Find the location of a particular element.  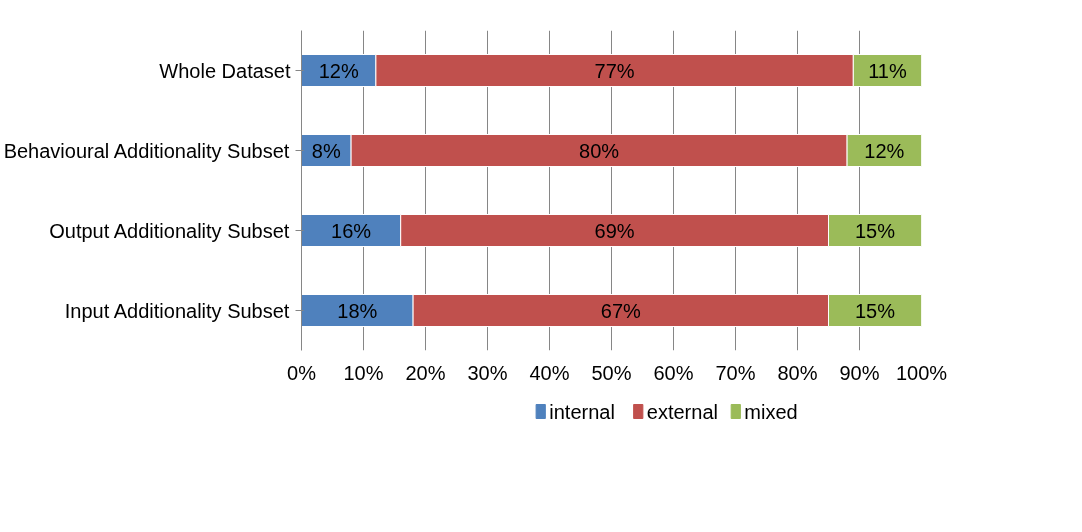

text: 77% is located at coordinates (614, 70).